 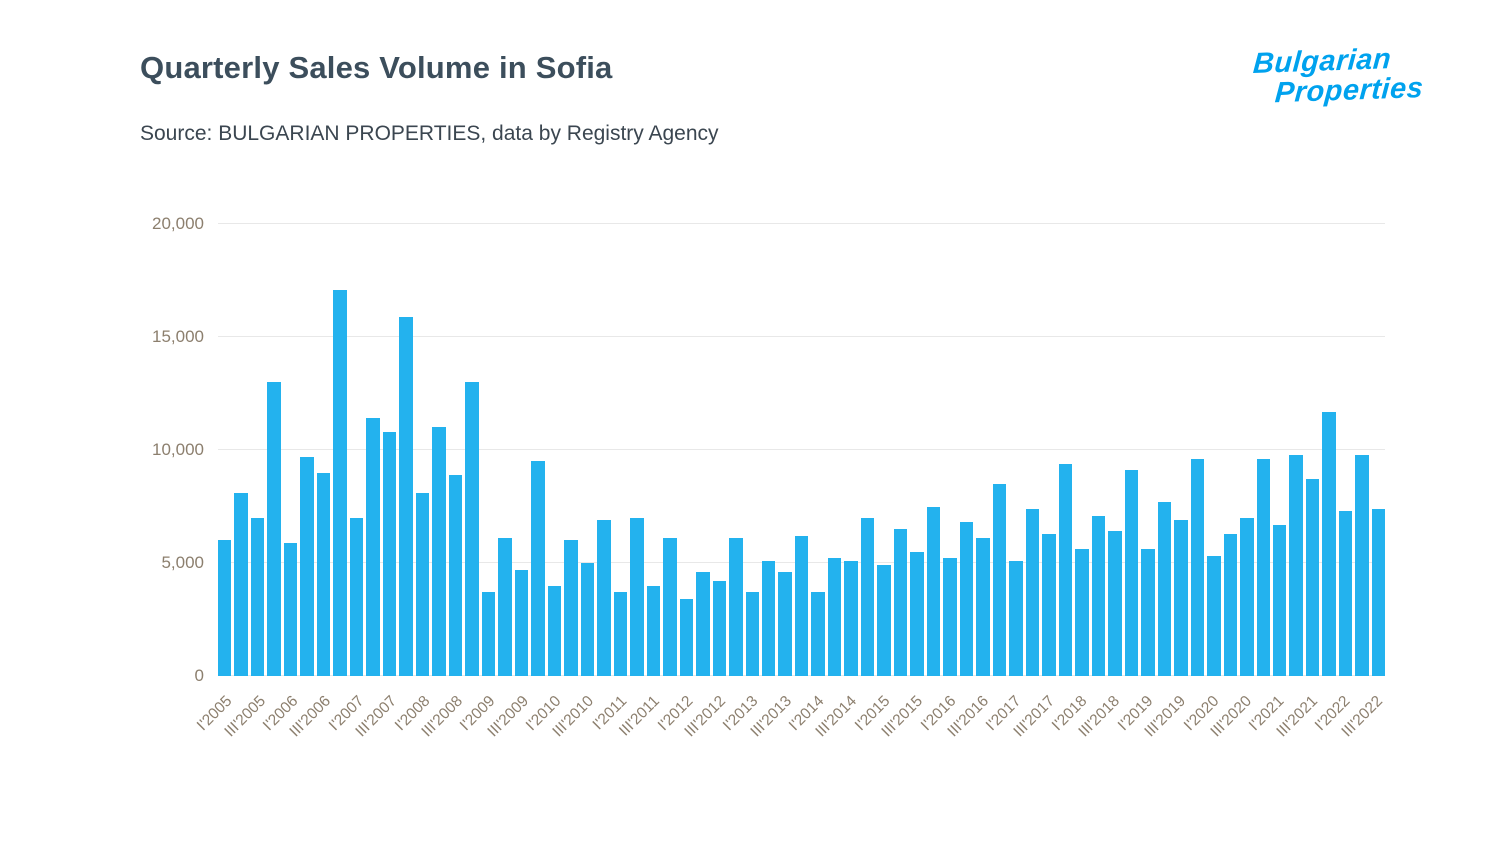 I want to click on bar-IV'2014, so click(x=867, y=596).